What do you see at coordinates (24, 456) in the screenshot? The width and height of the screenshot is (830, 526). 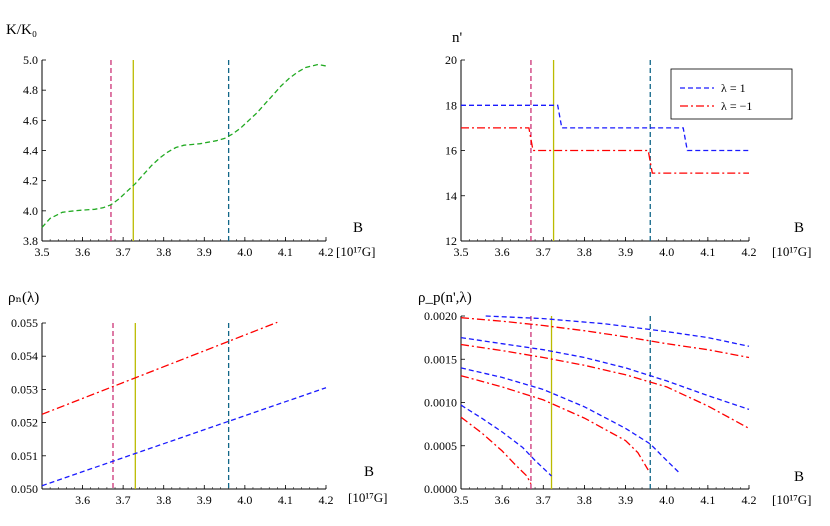 I see `y-tick-label: 0.051` at bounding box center [24, 456].